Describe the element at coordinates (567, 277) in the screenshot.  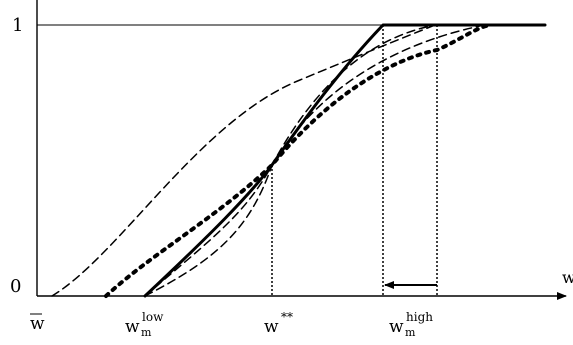
I see `x-axis-label: w` at that location.